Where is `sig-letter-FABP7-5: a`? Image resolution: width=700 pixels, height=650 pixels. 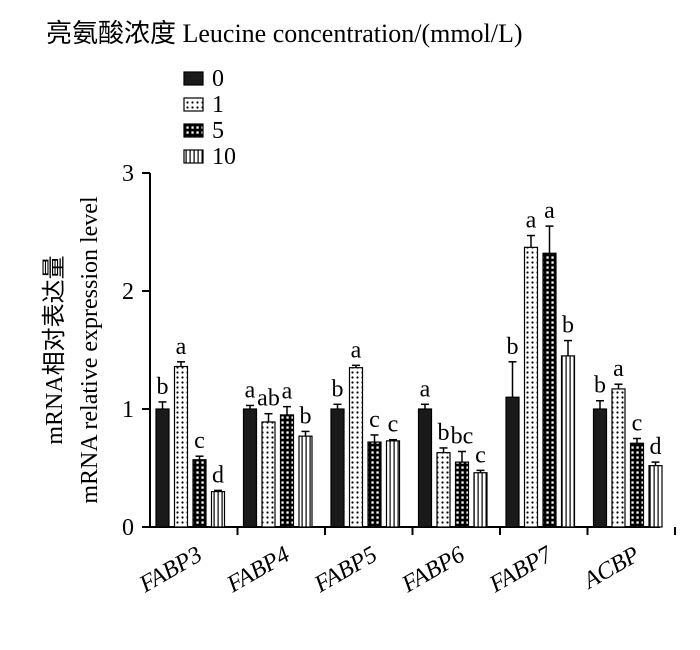 sig-letter-FABP7-5: a is located at coordinates (549, 211).